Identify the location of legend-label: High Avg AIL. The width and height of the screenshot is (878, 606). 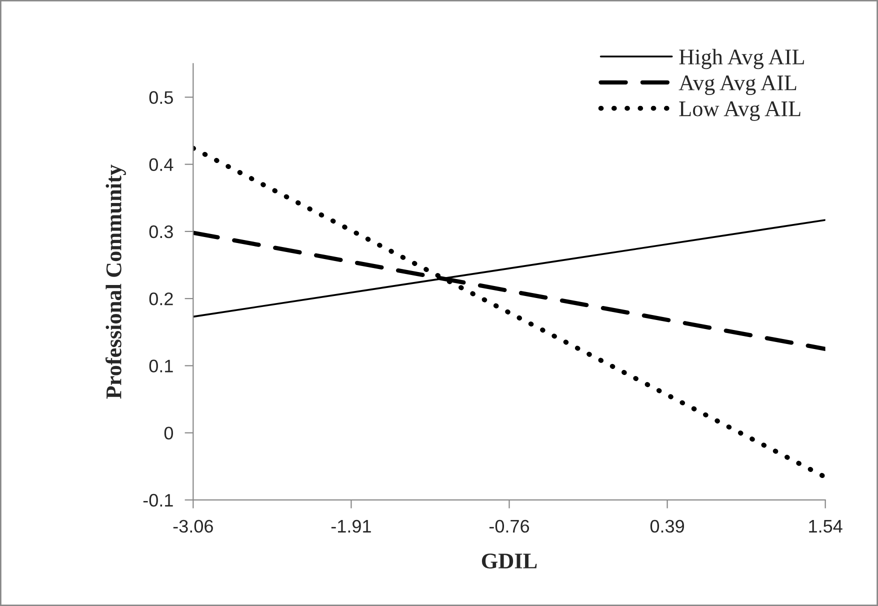
(741, 59).